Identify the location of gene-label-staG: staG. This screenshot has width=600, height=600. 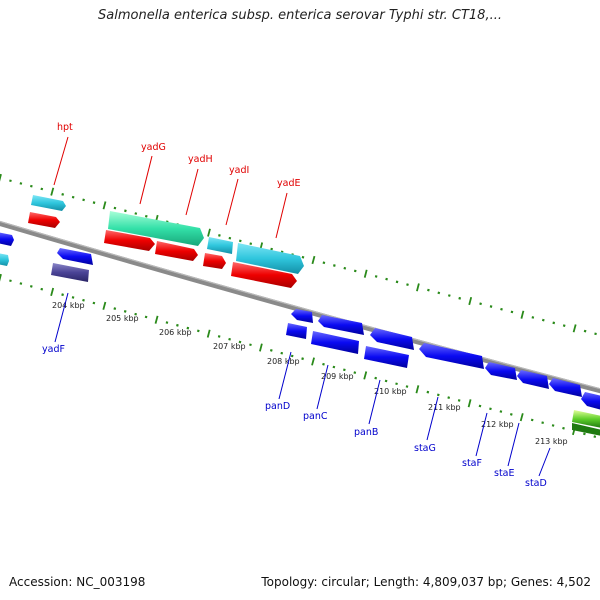
(425, 448).